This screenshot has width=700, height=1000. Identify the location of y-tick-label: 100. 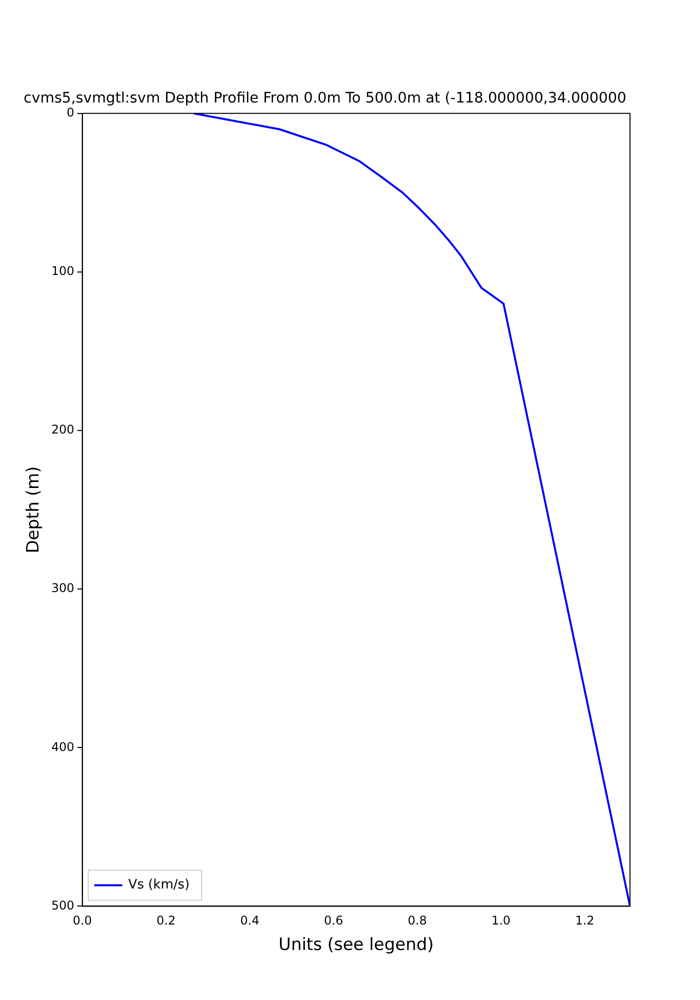
(62, 271).